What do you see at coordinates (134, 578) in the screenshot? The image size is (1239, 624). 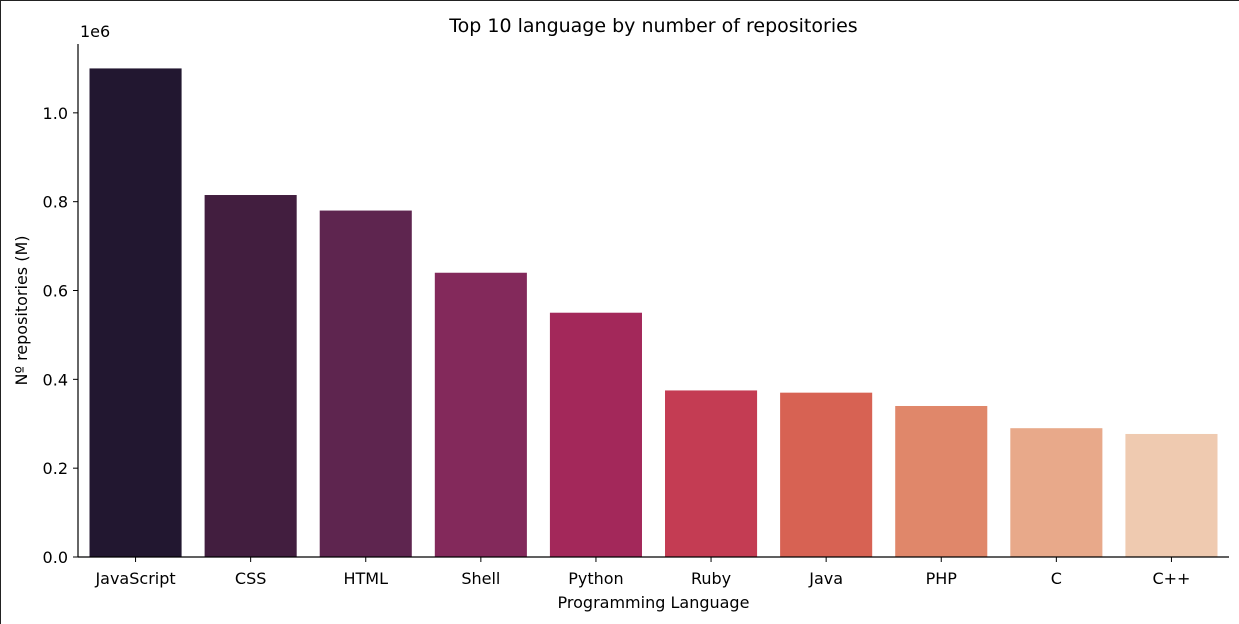 I see `x-tick-label: JavaScript` at bounding box center [134, 578].